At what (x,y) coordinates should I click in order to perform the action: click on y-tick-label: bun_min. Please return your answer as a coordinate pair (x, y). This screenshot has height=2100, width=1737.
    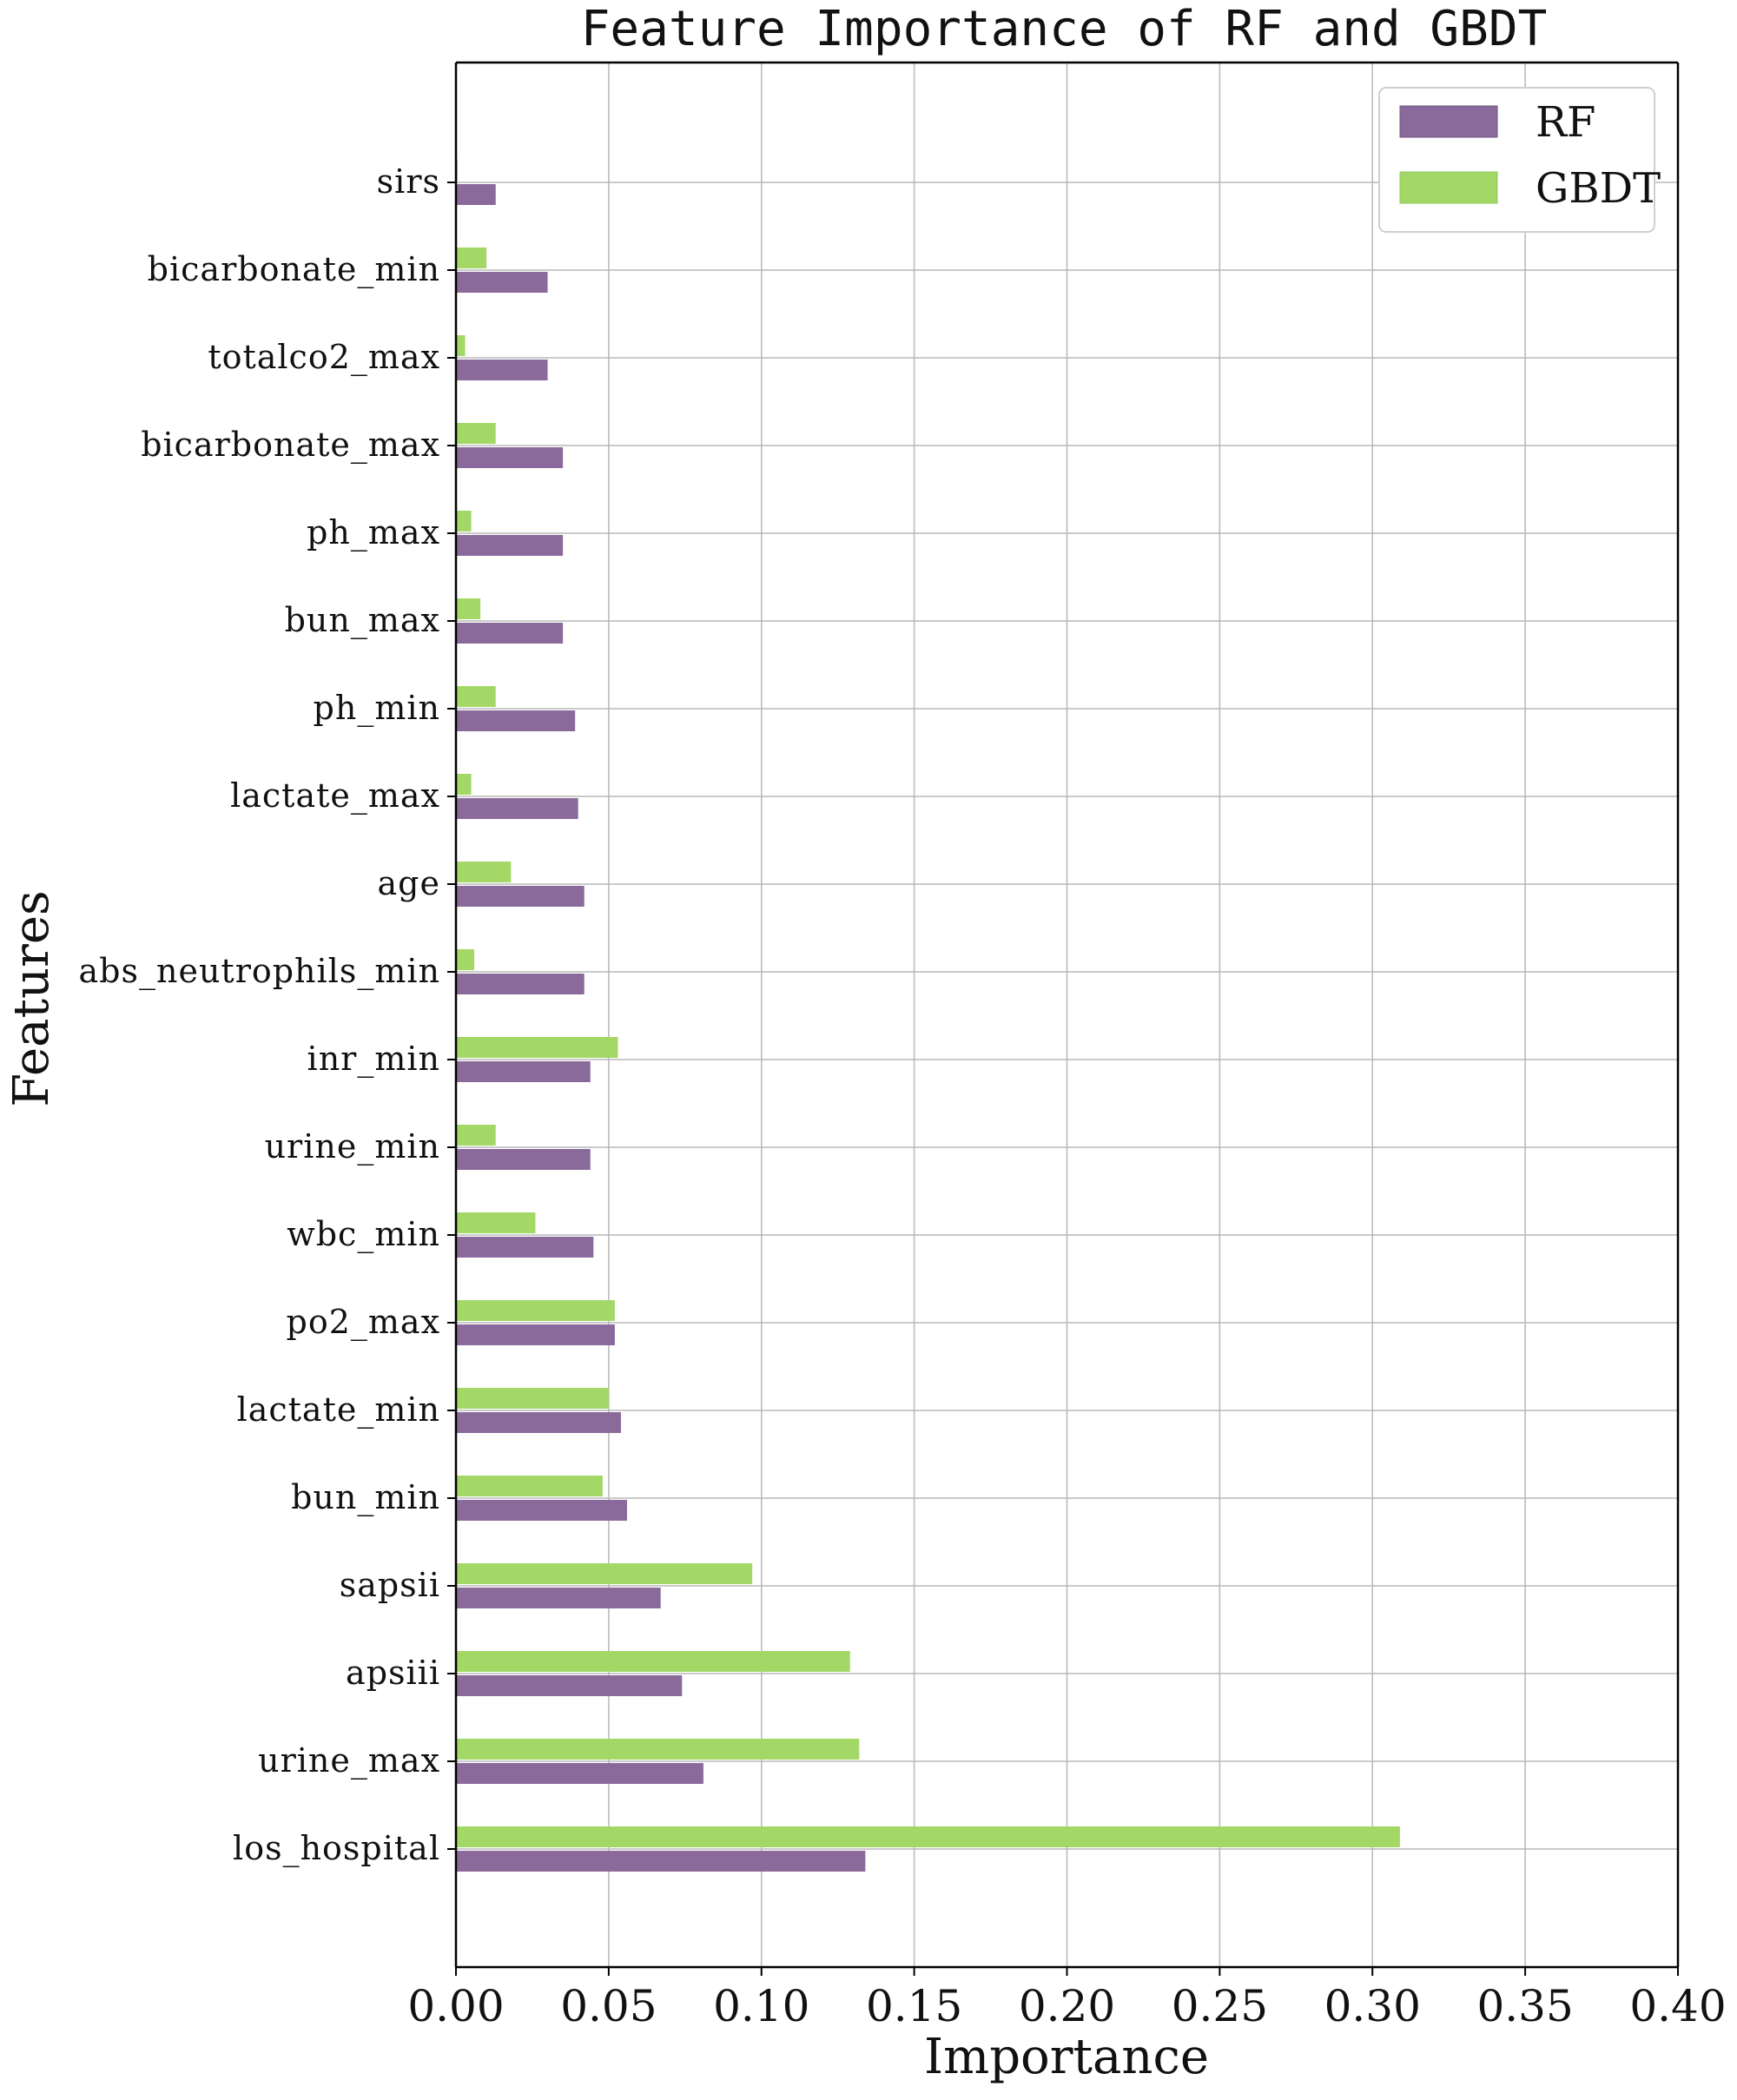
    Looking at the image, I should click on (365, 1497).